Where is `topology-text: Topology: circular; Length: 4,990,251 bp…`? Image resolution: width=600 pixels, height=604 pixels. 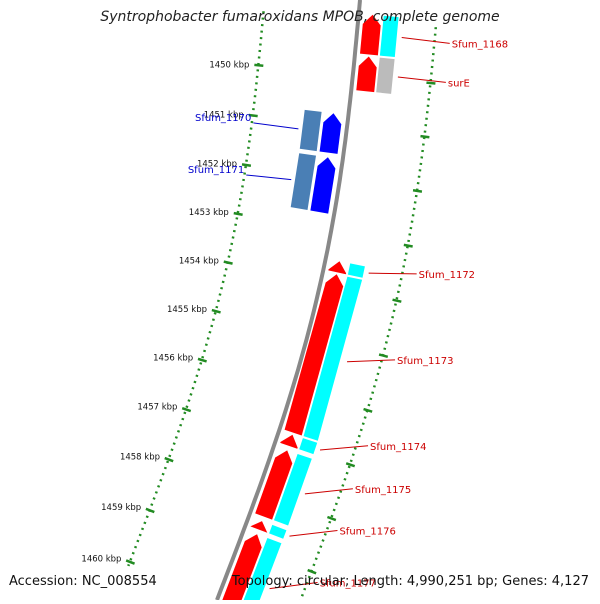 topology-text: Topology: circular; Length: 4,990,251 bp… is located at coordinates (410, 581).